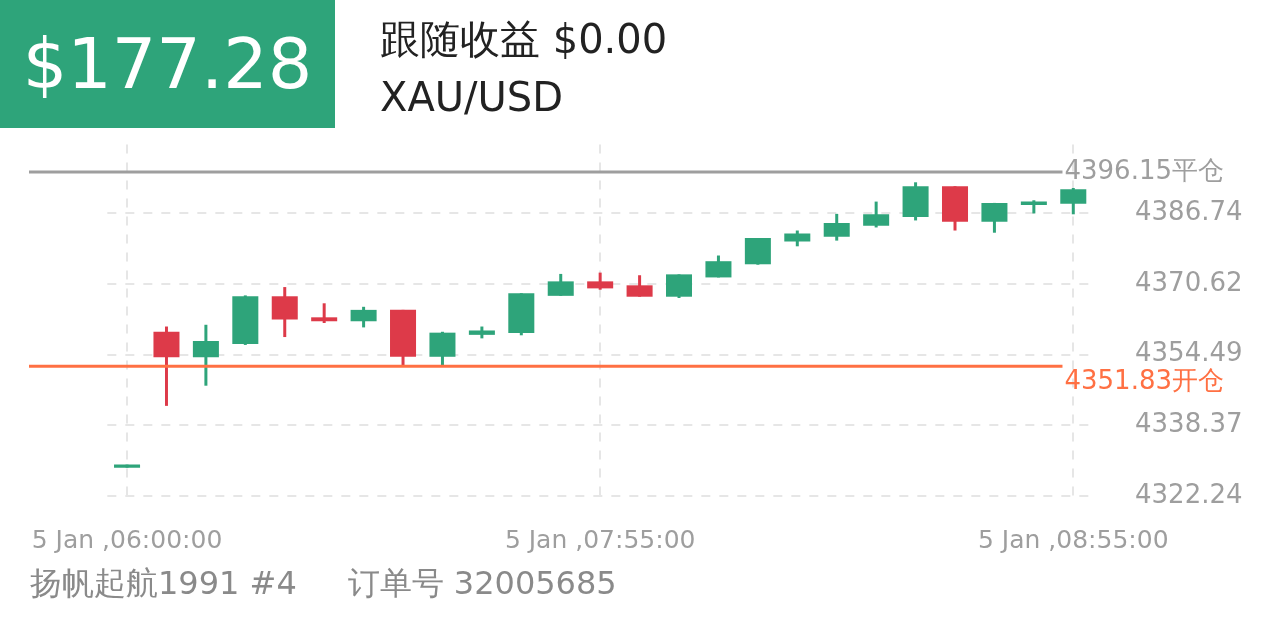 The image size is (1266, 633). I want to click on chart-subtitle: 跟随收益 $0.00, so click(524, 39).